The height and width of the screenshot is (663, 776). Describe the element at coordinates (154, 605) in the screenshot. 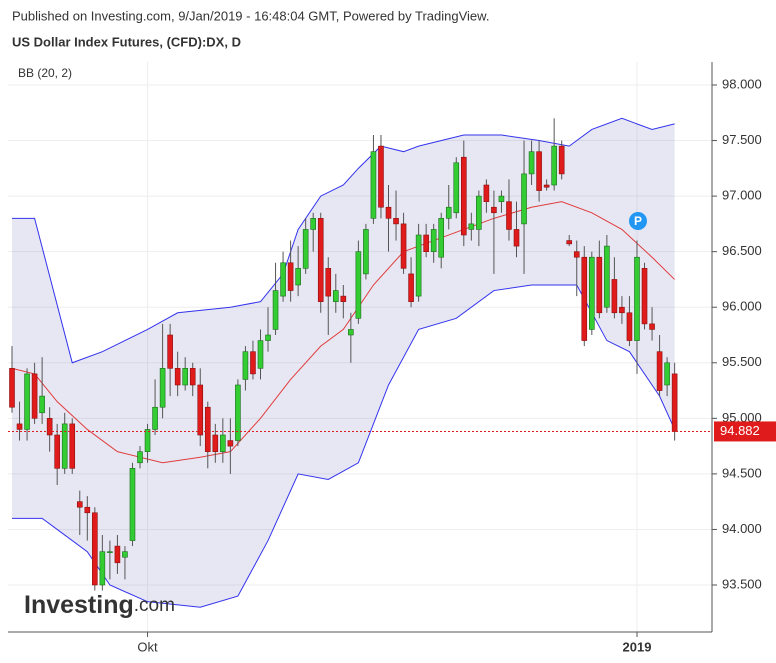

I see `logo-suffix: .com` at that location.